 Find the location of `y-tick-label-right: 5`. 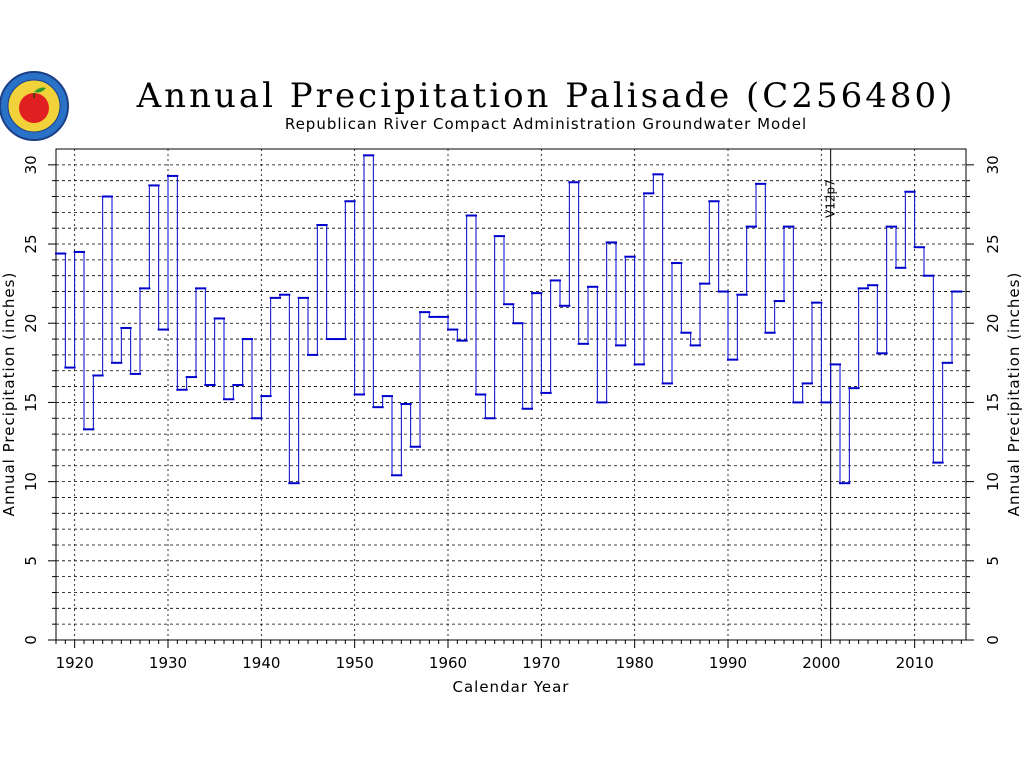

y-tick-label-right: 5 is located at coordinates (993, 561).